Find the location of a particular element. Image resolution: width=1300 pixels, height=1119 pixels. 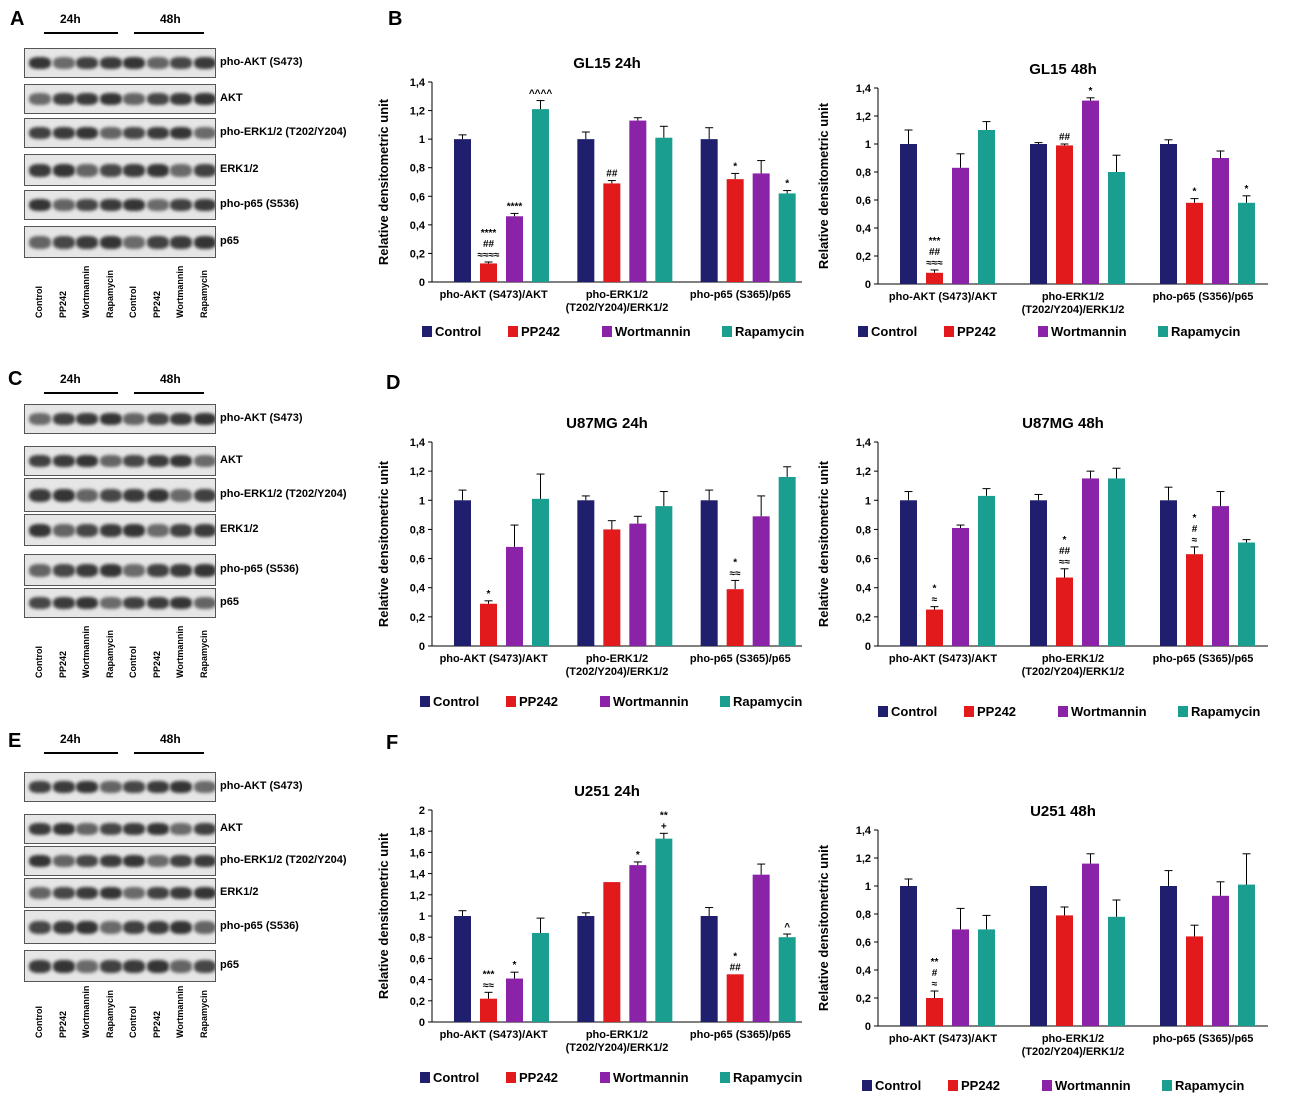

legend-swatch-rapamycin is located at coordinates (1183, 711).